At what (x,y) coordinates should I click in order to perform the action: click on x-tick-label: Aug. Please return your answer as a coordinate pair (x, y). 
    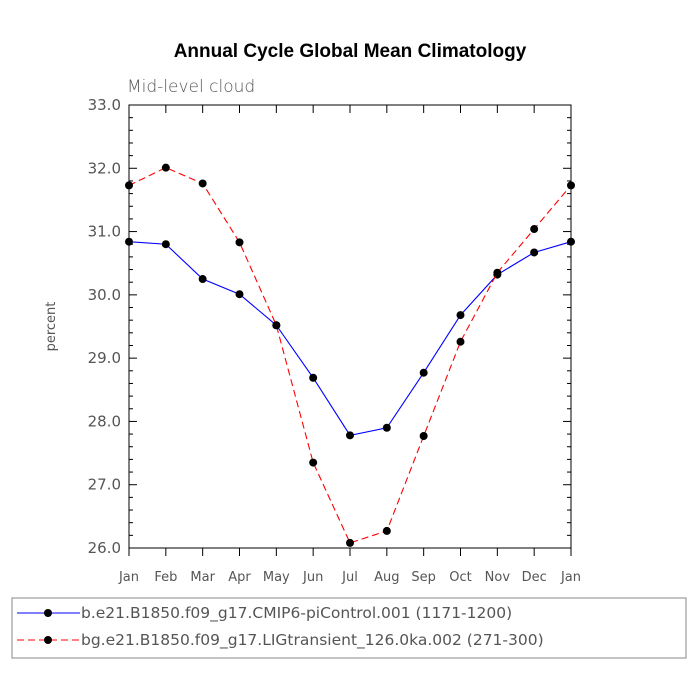
    Looking at the image, I should click on (386, 577).